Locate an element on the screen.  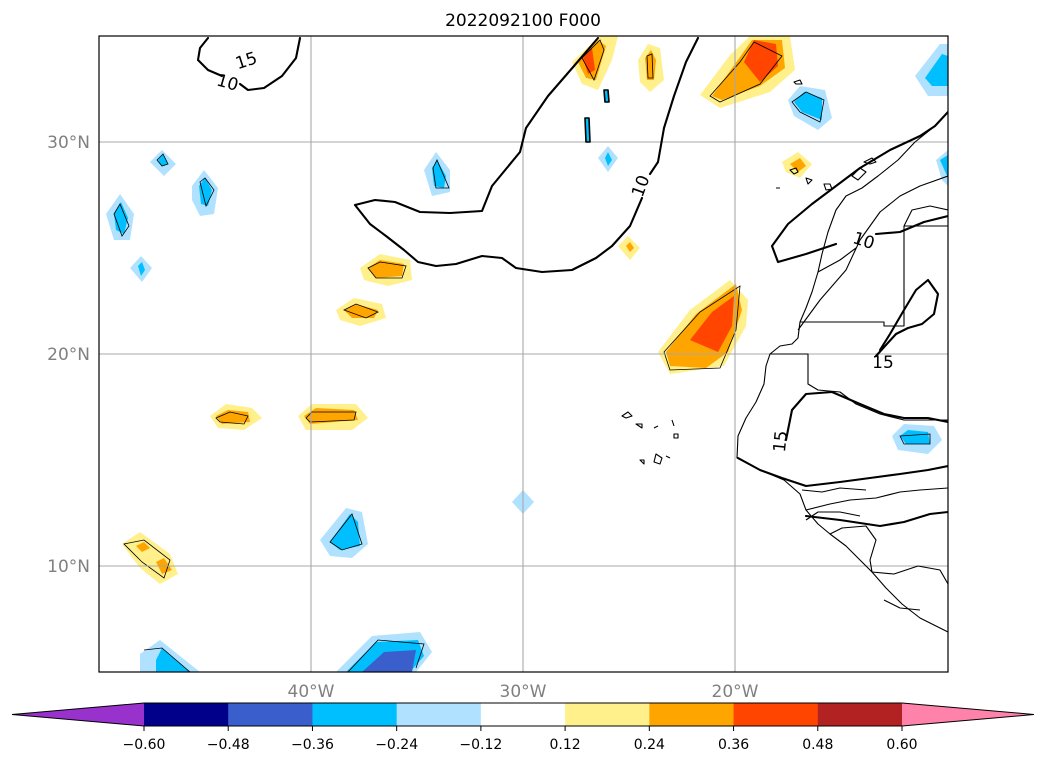
colorbar-tick-label: 0.60 is located at coordinates (901, 745).